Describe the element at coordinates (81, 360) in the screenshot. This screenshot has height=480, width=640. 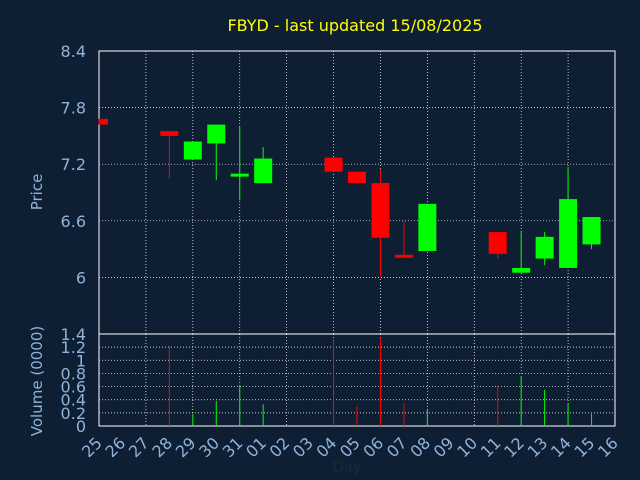
I see `volume-tick-label: 1` at that location.